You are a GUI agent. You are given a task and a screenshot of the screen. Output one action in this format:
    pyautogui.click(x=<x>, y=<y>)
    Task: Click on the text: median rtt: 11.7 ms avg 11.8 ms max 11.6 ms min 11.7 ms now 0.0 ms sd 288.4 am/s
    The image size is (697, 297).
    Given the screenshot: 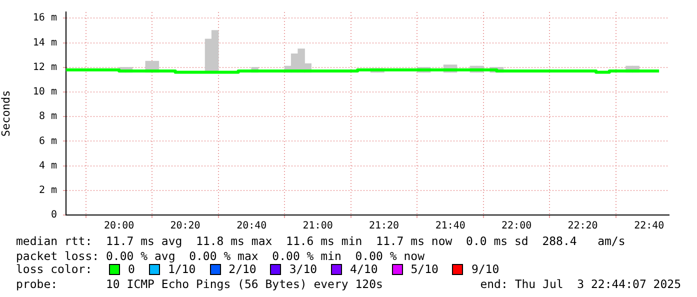 What is the action you would take?
    pyautogui.click(x=321, y=241)
    